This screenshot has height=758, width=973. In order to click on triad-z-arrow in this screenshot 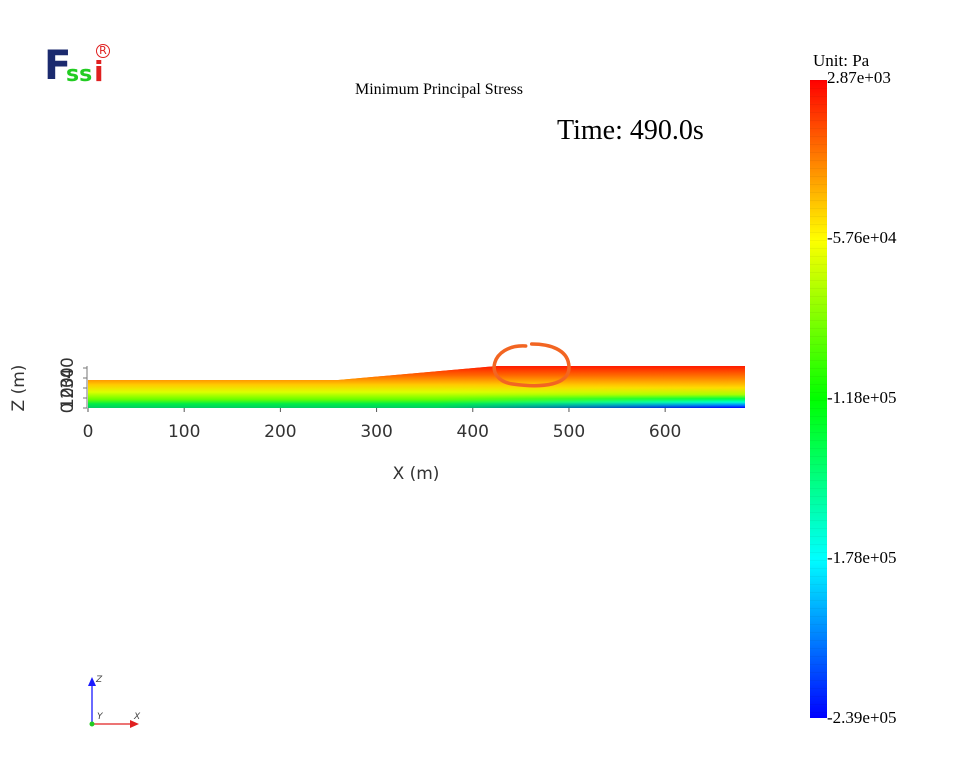, I will do `click(92, 681)`.